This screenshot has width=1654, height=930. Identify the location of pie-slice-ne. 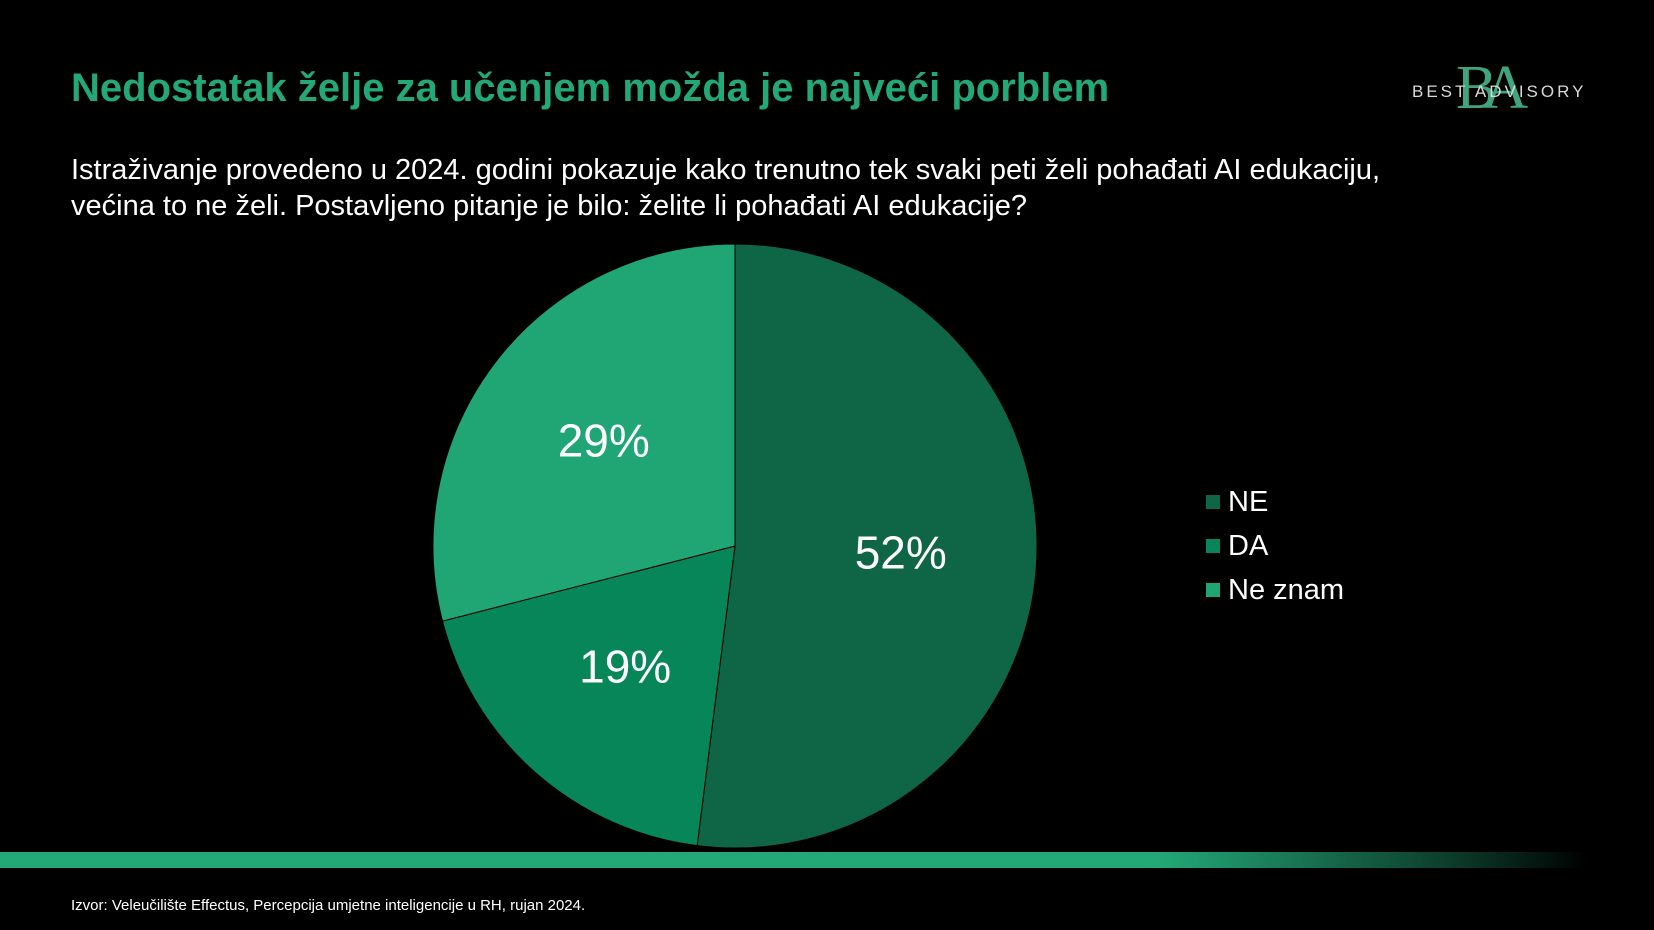
(867, 546).